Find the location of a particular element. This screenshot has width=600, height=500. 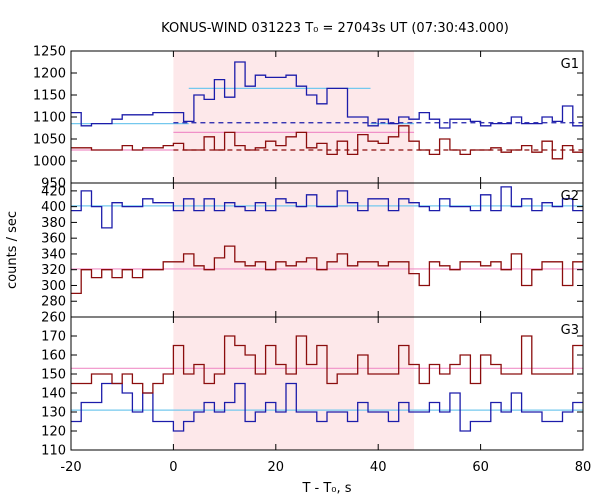

panel-G1-y-tick-label: 1250 is located at coordinates (49, 52).